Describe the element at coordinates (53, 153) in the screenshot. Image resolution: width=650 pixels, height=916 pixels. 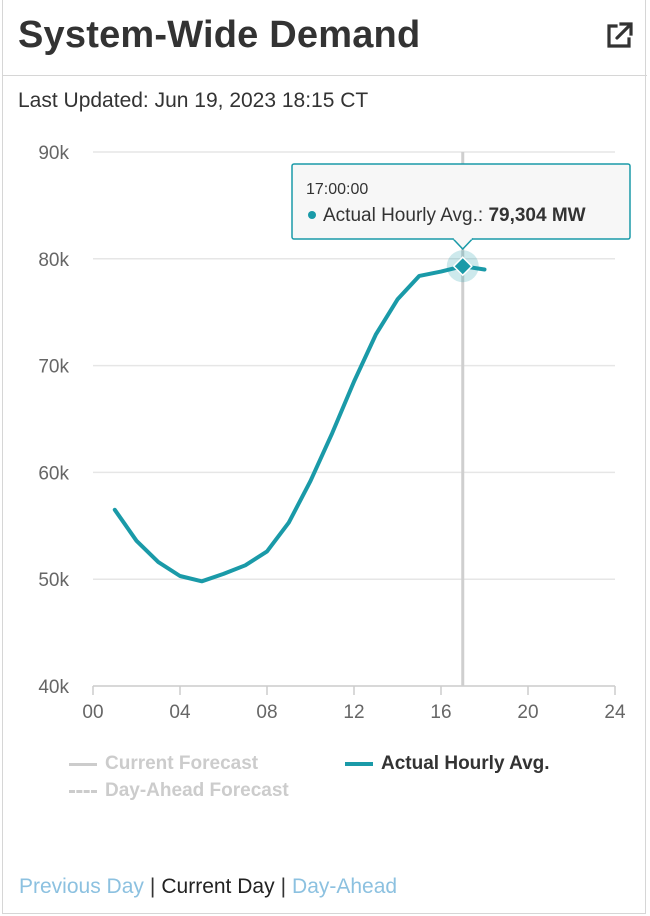
I see `y-tick-label: 90k` at that location.